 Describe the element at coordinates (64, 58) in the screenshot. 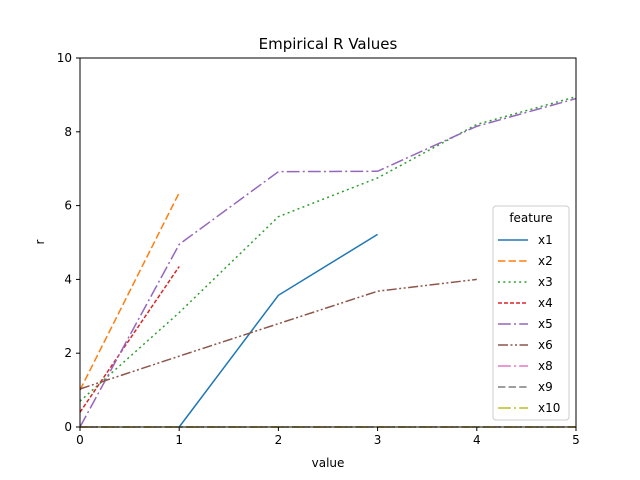

I see `y-tick-label: 10` at that location.